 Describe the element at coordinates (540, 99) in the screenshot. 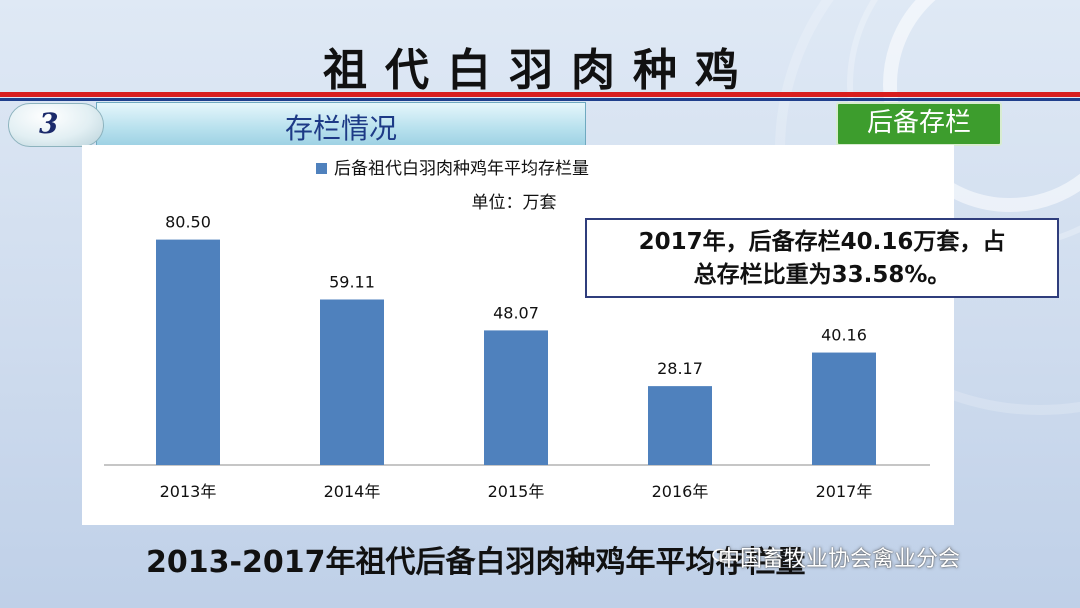

I see `divider-navy` at that location.